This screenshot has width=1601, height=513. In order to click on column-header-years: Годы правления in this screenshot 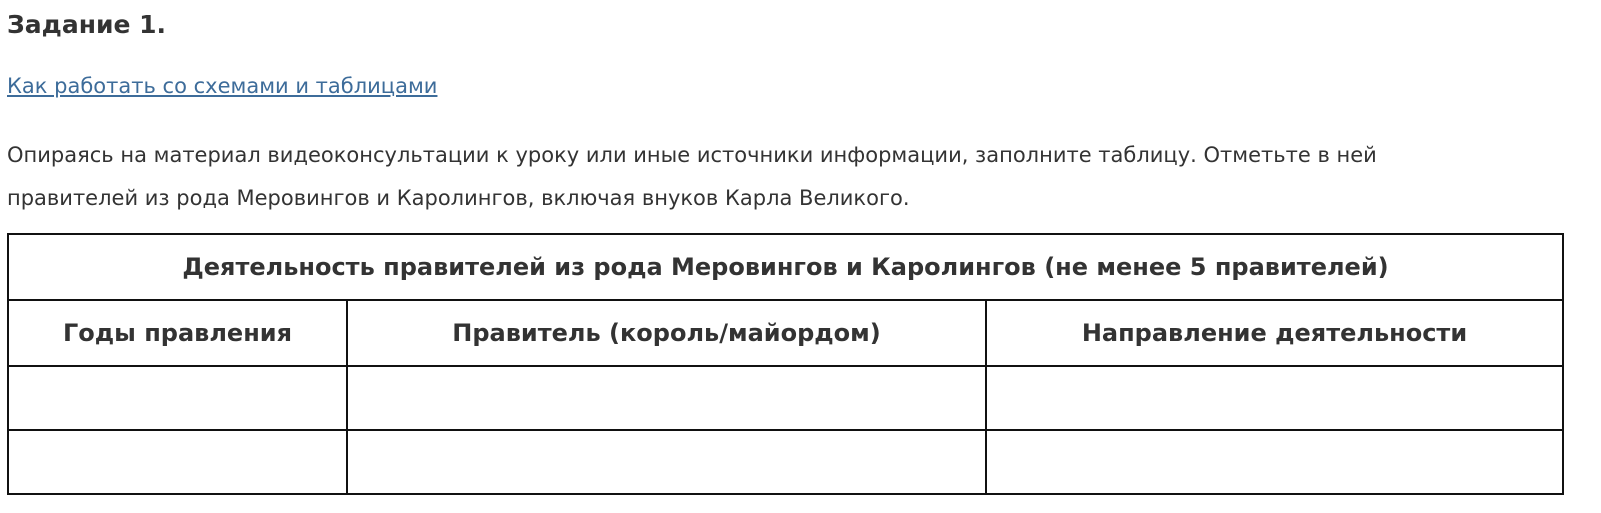, I will do `click(177, 333)`.